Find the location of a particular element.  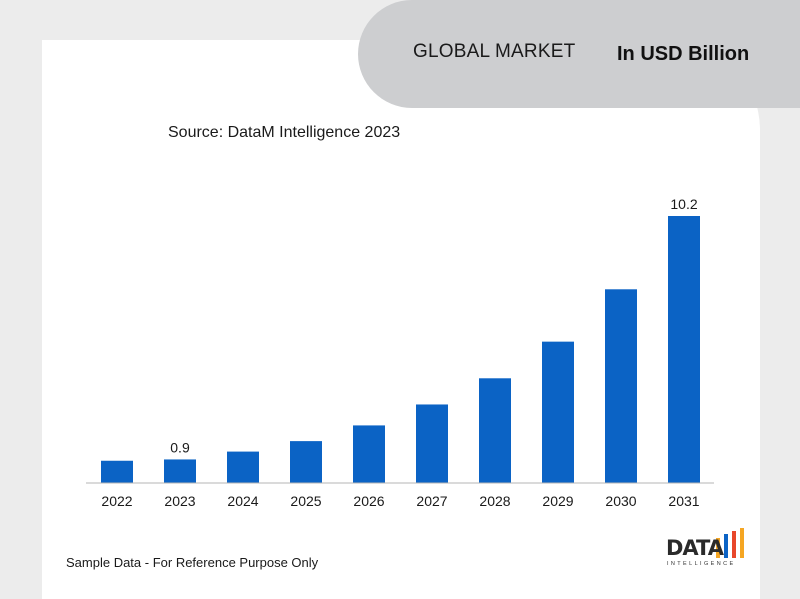

x-tick-label: 2028 is located at coordinates (494, 501).